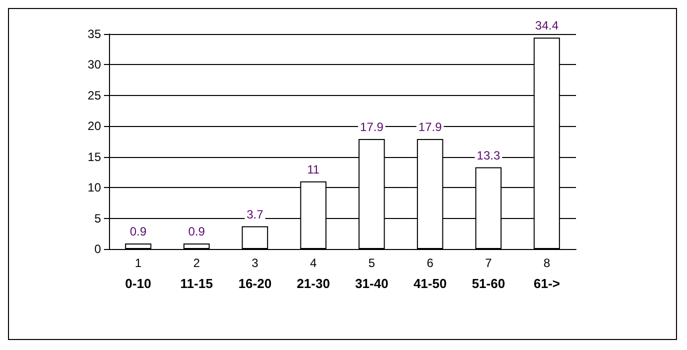  Describe the element at coordinates (95, 157) in the screenshot. I see `y-tick-label: 15` at that location.